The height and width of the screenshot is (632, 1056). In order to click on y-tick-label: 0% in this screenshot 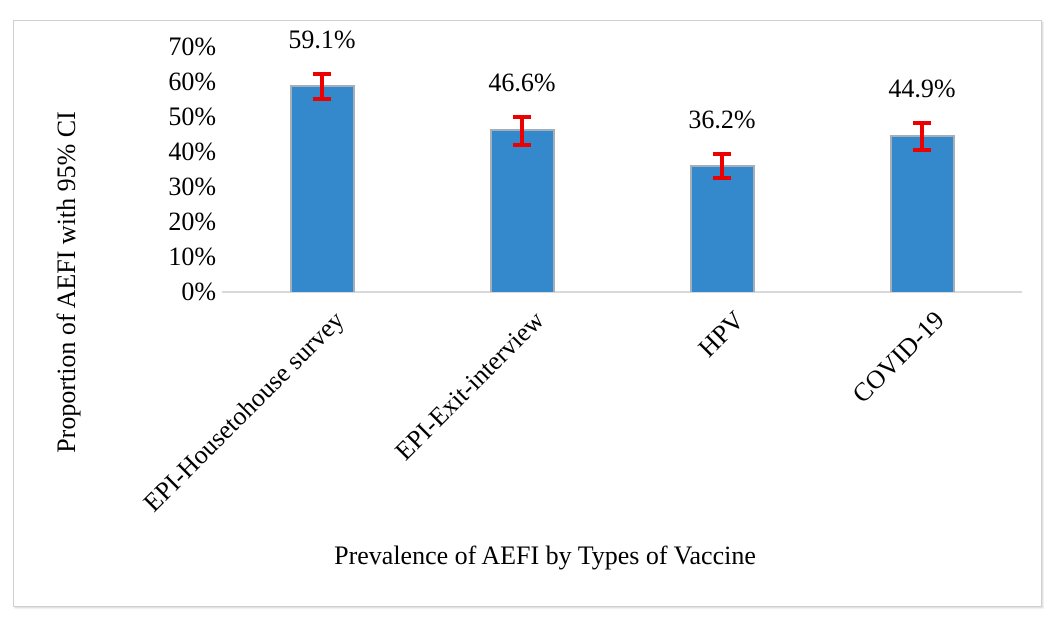, I will do `click(198, 291)`.